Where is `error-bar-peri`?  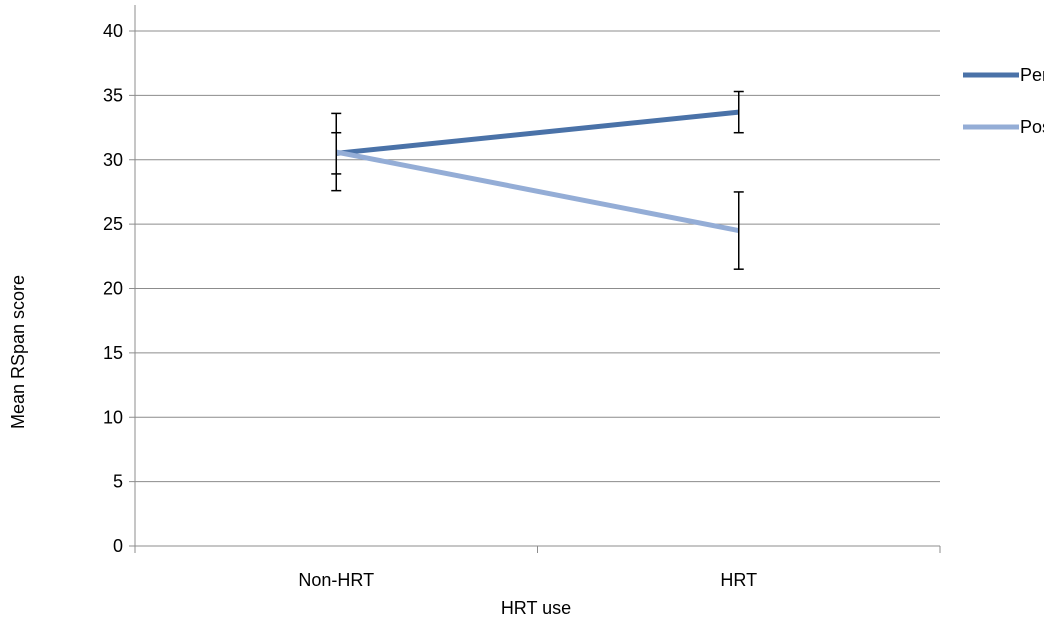
error-bar-peri is located at coordinates (738, 112).